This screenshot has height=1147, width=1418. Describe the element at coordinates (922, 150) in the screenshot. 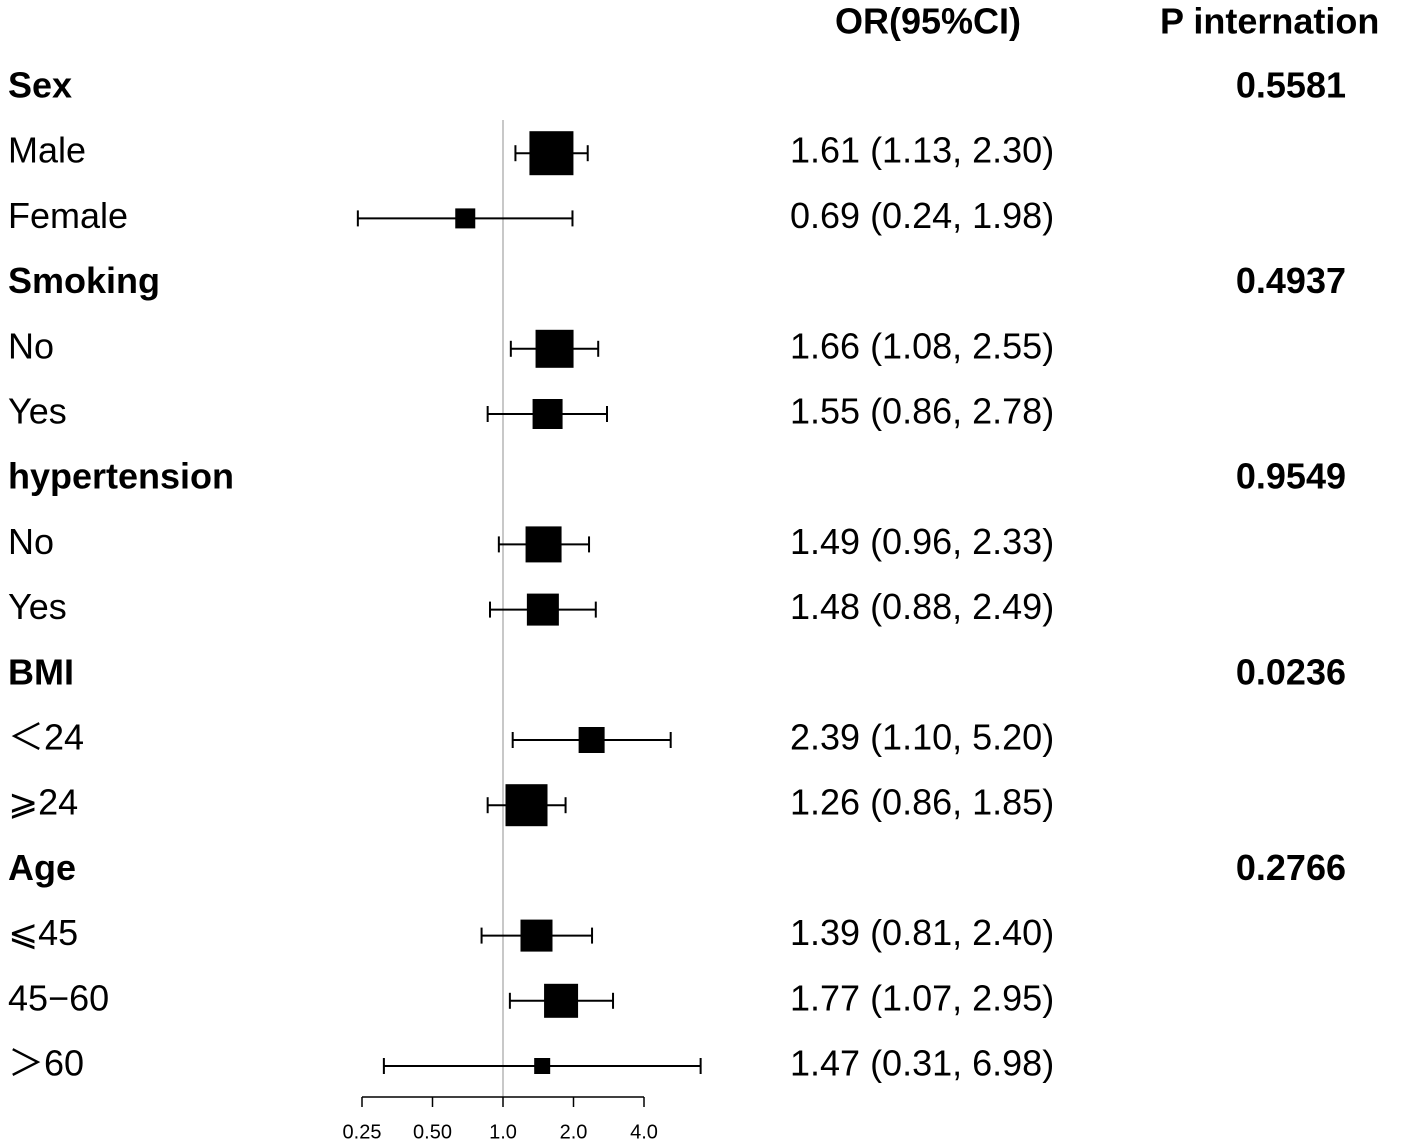

I see `or-label: 1.61 (1.13, 2.30)` at that location.